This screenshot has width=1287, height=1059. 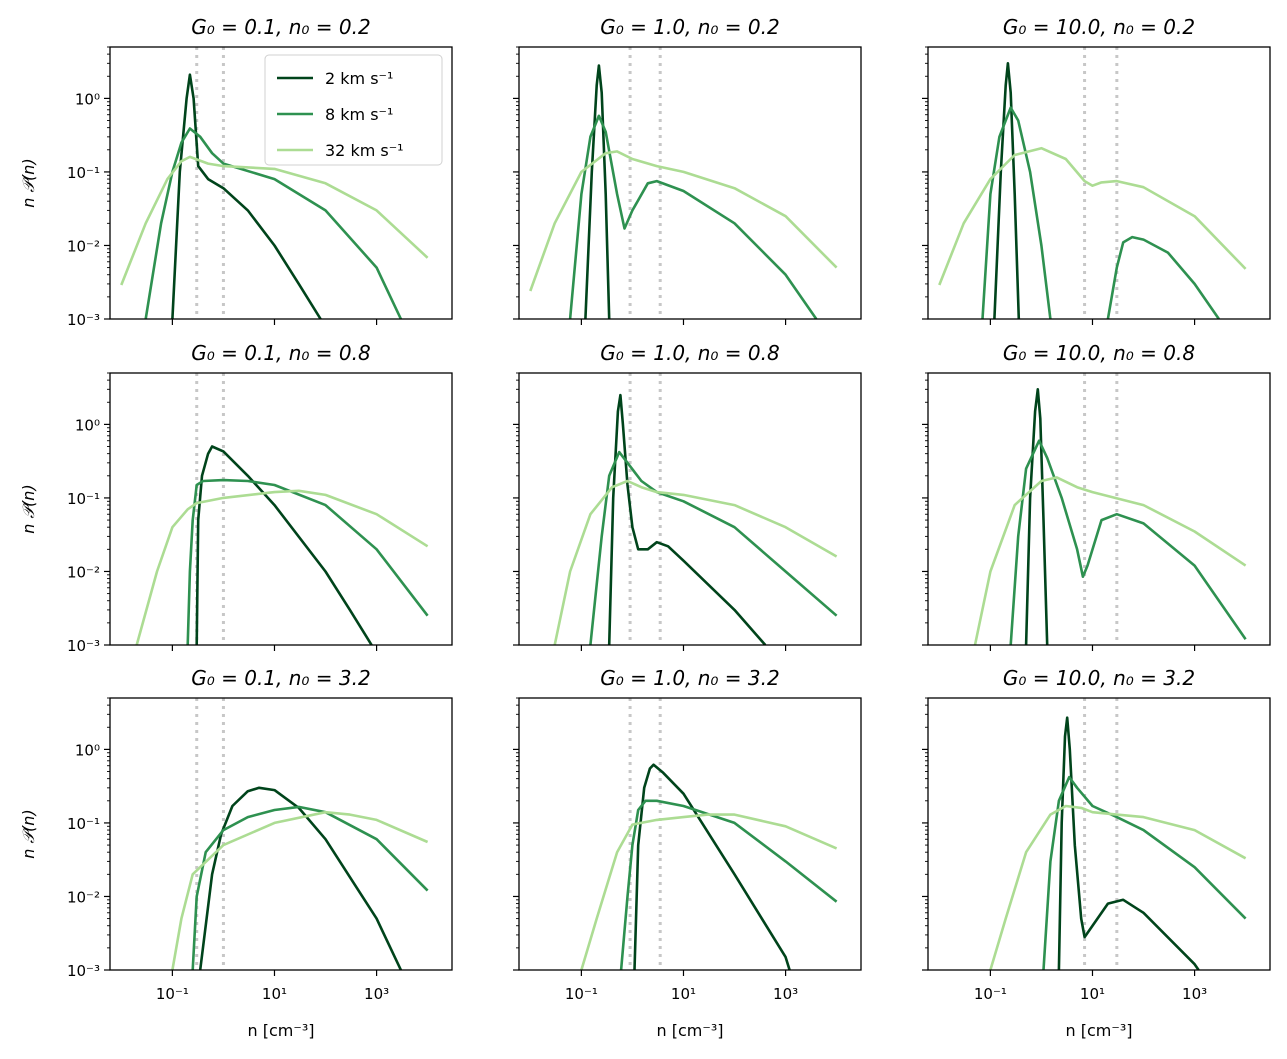 I want to click on subplot-title: G₀ = 1.0, n₀ = 0.8, so click(x=689, y=353).